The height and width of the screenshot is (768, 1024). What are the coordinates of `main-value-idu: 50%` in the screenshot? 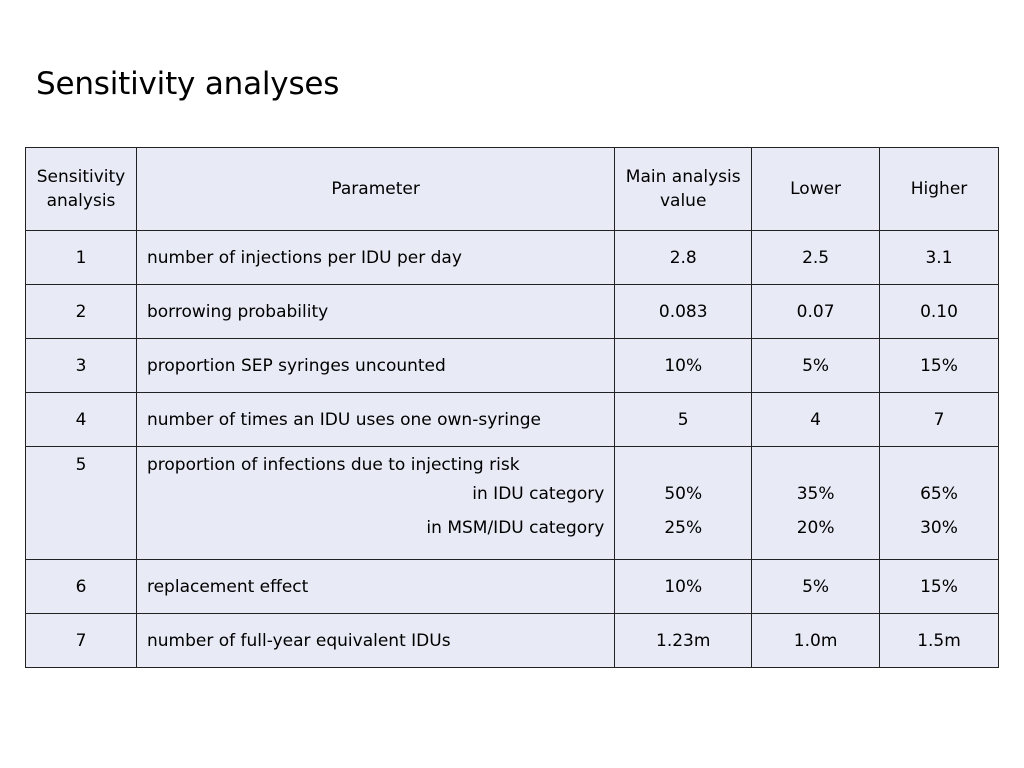 It's located at (683, 494).